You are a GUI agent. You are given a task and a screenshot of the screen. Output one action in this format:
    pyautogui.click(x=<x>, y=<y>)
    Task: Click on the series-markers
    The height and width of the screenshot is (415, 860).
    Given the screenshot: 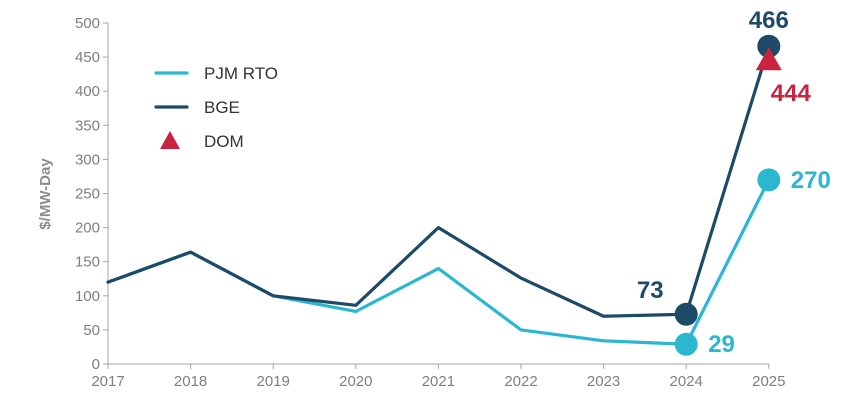 What is the action you would take?
    pyautogui.click(x=728, y=195)
    